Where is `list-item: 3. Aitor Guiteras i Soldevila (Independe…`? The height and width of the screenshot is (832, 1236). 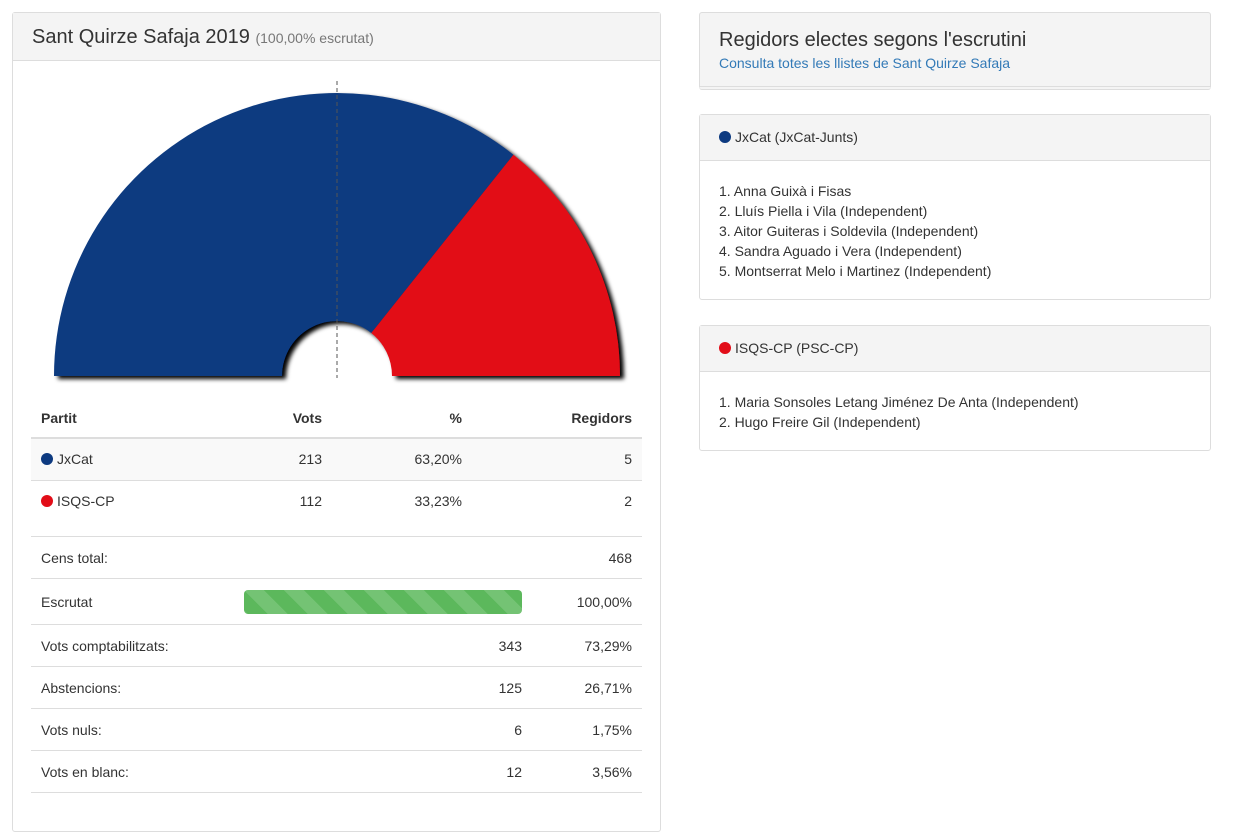 list-item: 3. Aitor Guiteras i Soldevila (Independe… is located at coordinates (849, 231).